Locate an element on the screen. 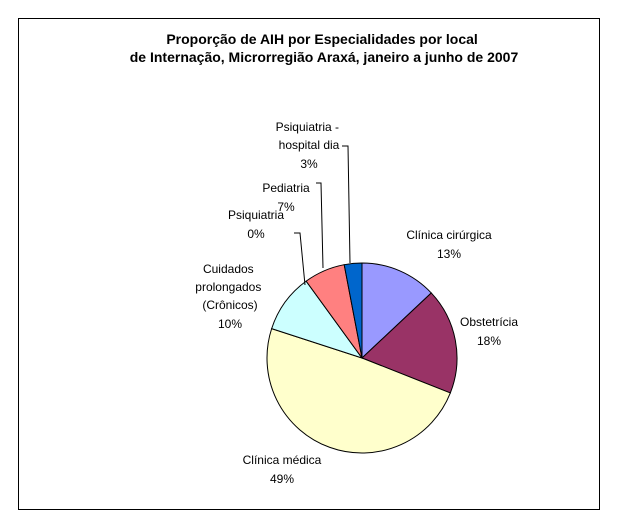 The image size is (619, 526). slice-value-label: 3% is located at coordinates (309, 164).